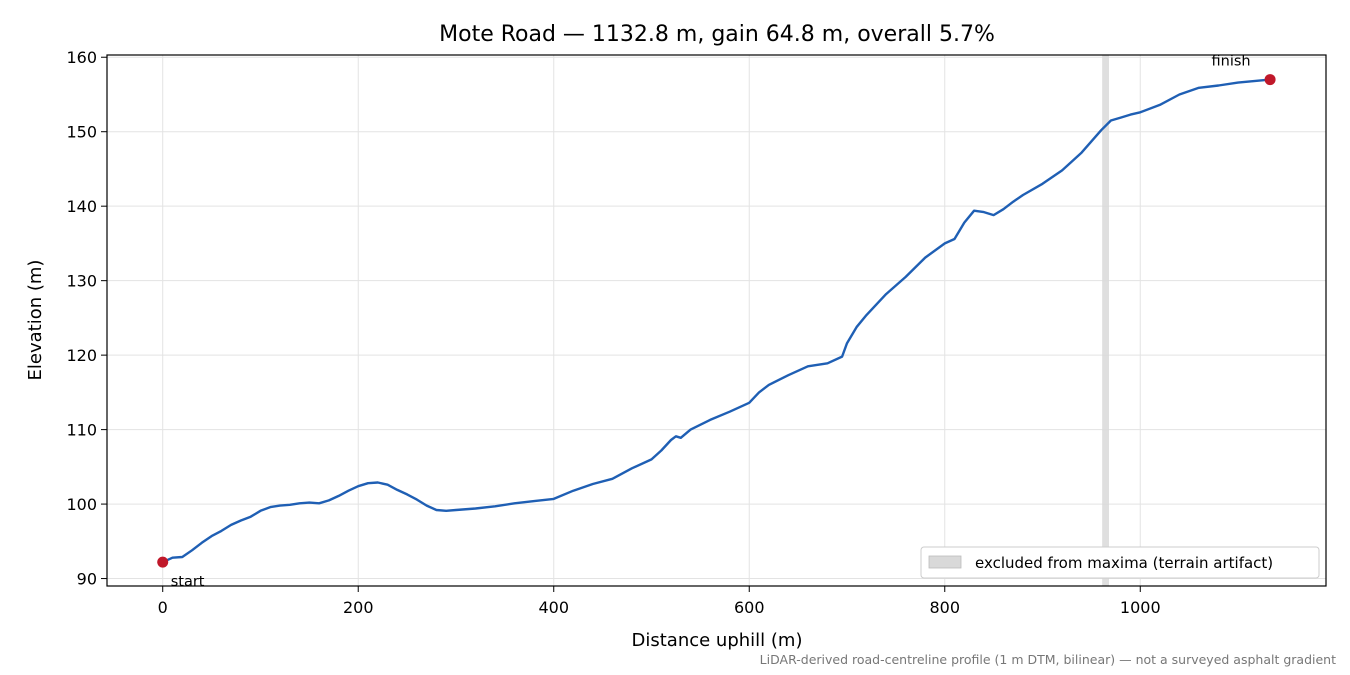 Image resolution: width=1350 pixels, height=675 pixels. Describe the element at coordinates (188, 582) in the screenshot. I see `start-label: start` at that location.